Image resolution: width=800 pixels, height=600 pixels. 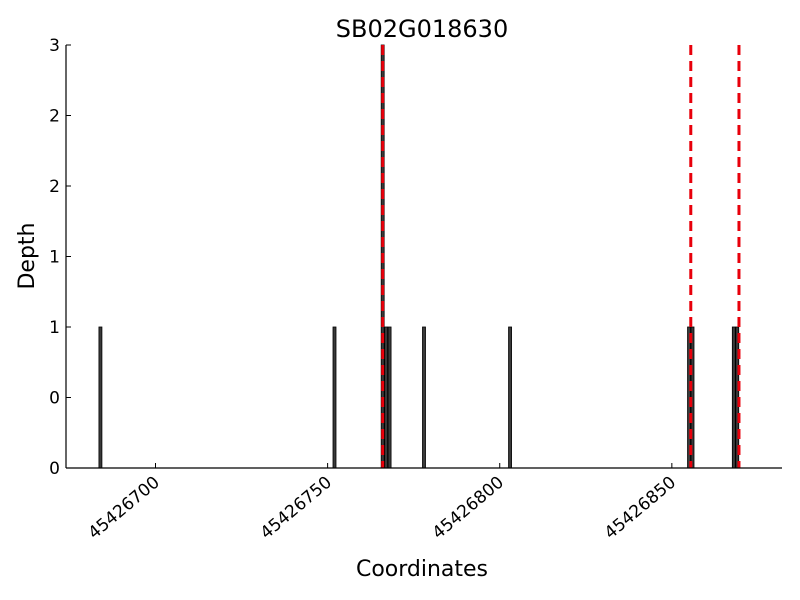 What do you see at coordinates (422, 569) in the screenshot?
I see `x-axis-label: Coordinates` at bounding box center [422, 569].